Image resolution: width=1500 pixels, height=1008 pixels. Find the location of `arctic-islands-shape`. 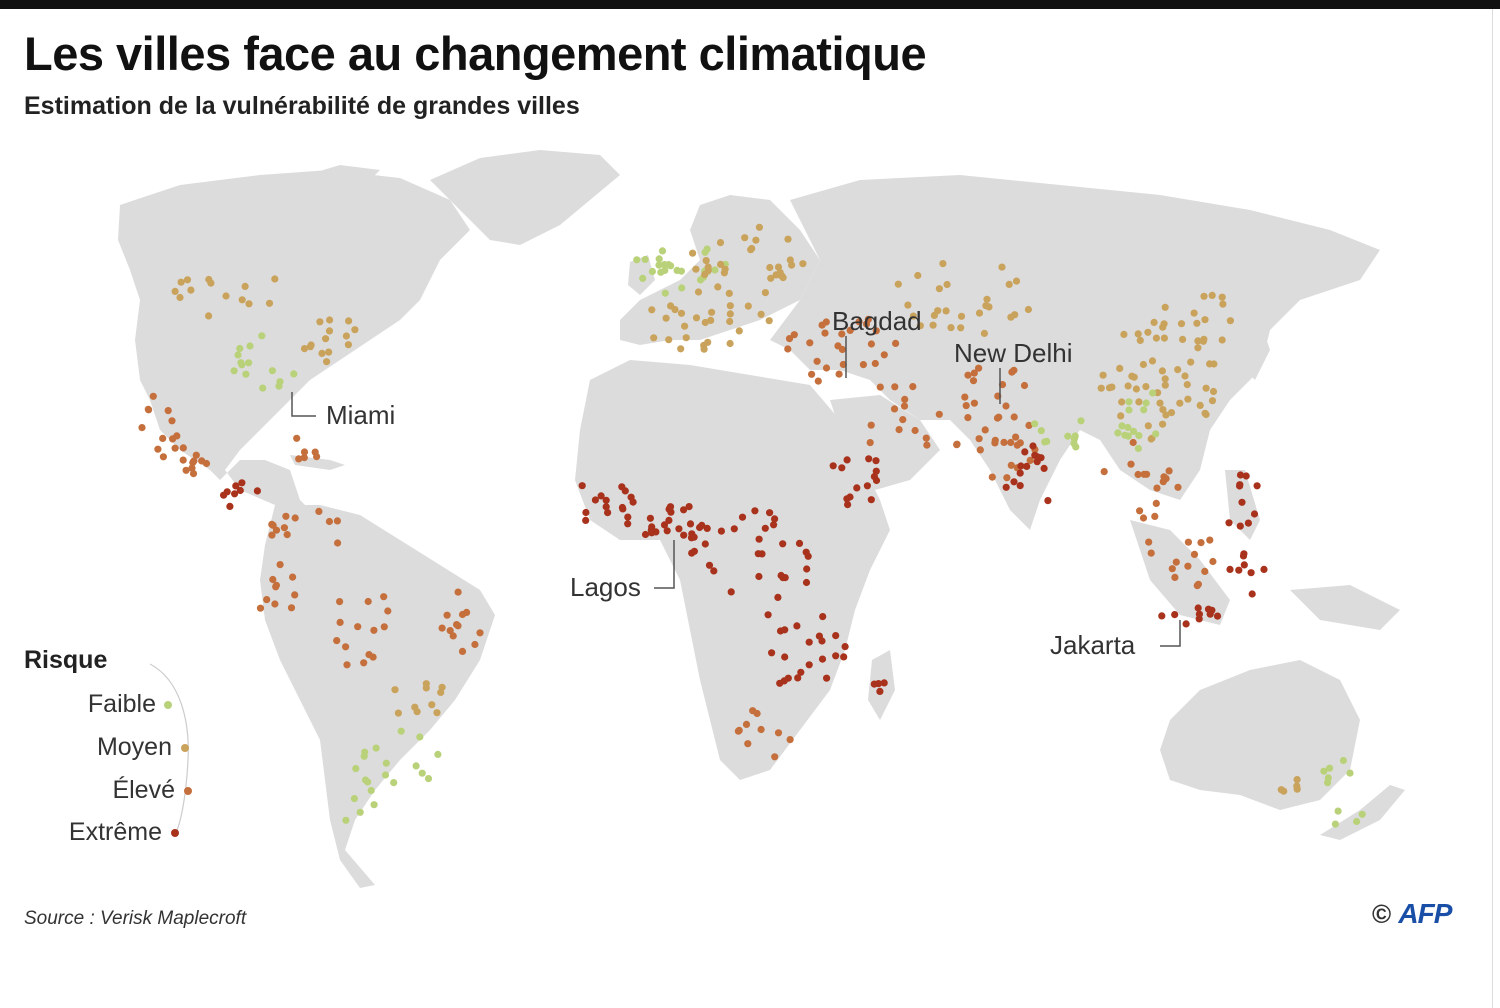

arctic-islands-shape is located at coordinates (335, 180).